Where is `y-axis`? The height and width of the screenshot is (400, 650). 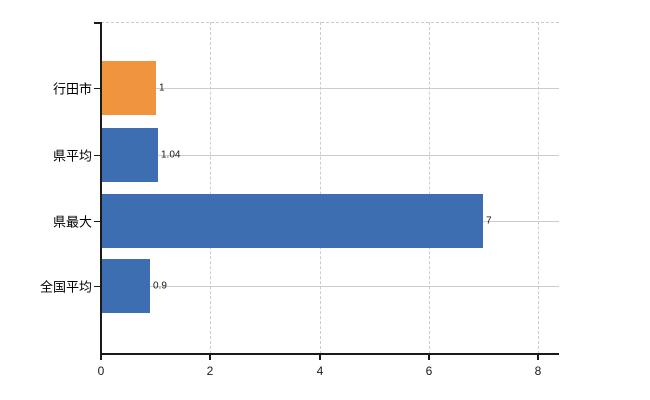 y-axis is located at coordinates (101, 188).